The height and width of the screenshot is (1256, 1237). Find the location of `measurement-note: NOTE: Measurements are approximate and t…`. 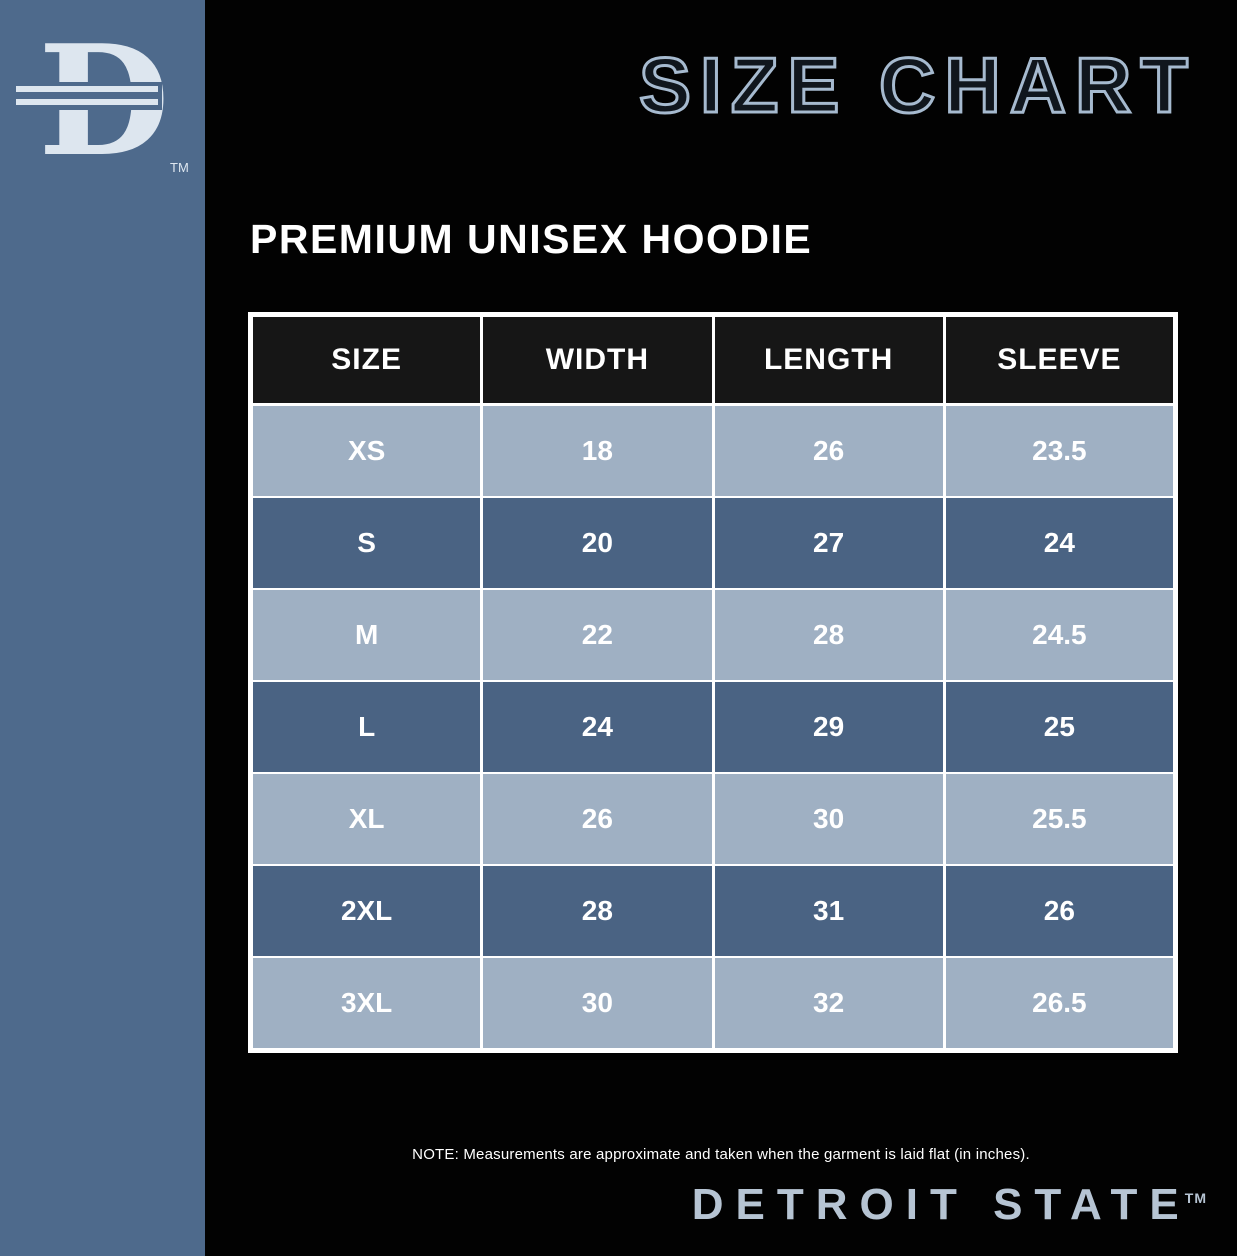

measurement-note: NOTE: Measurements are approximate and t… is located at coordinates (721, 1154).